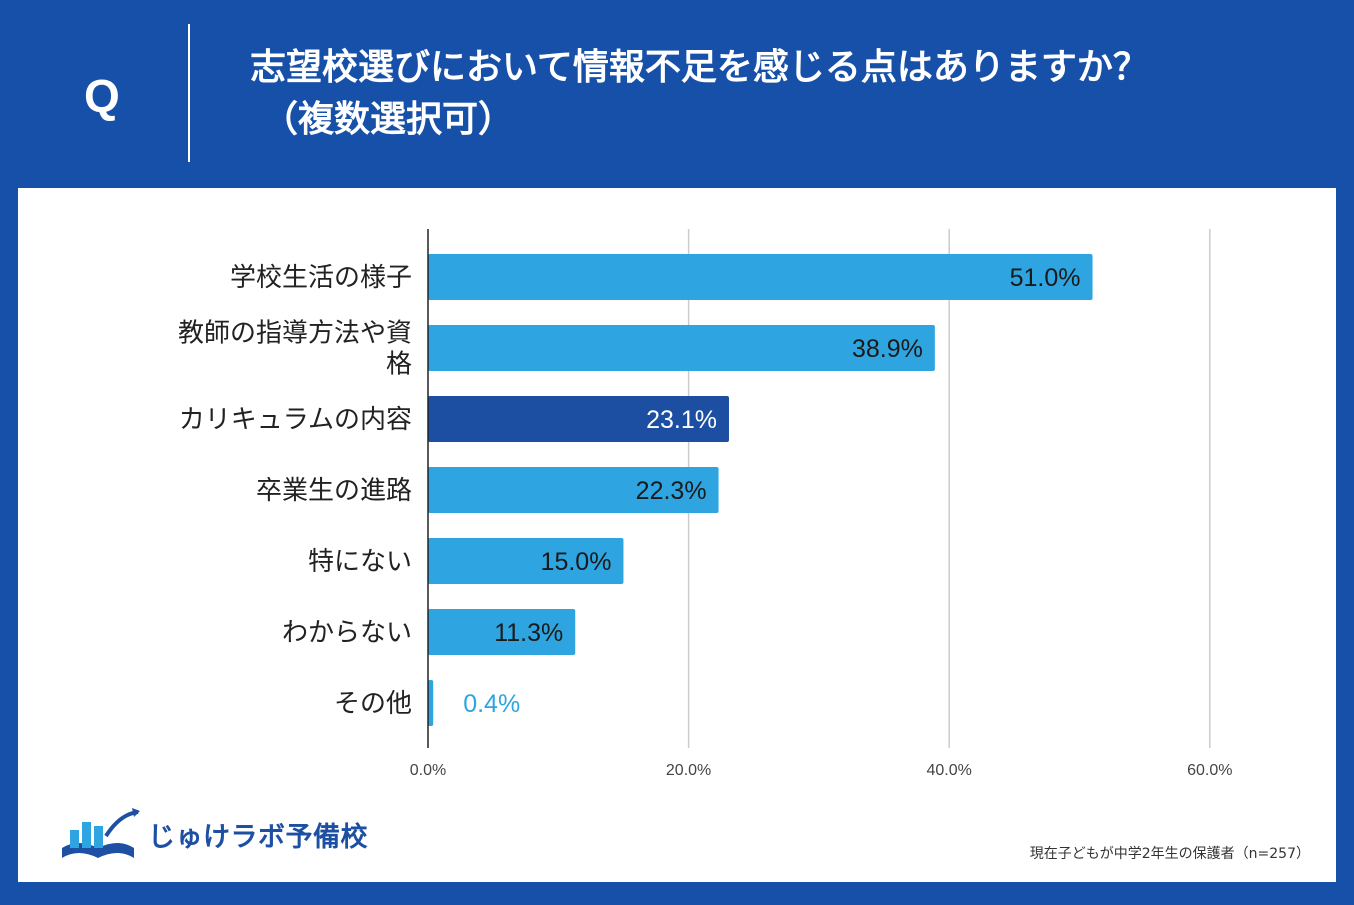  What do you see at coordinates (688, 770) in the screenshot?
I see `x-tick-label: 20.0%` at bounding box center [688, 770].